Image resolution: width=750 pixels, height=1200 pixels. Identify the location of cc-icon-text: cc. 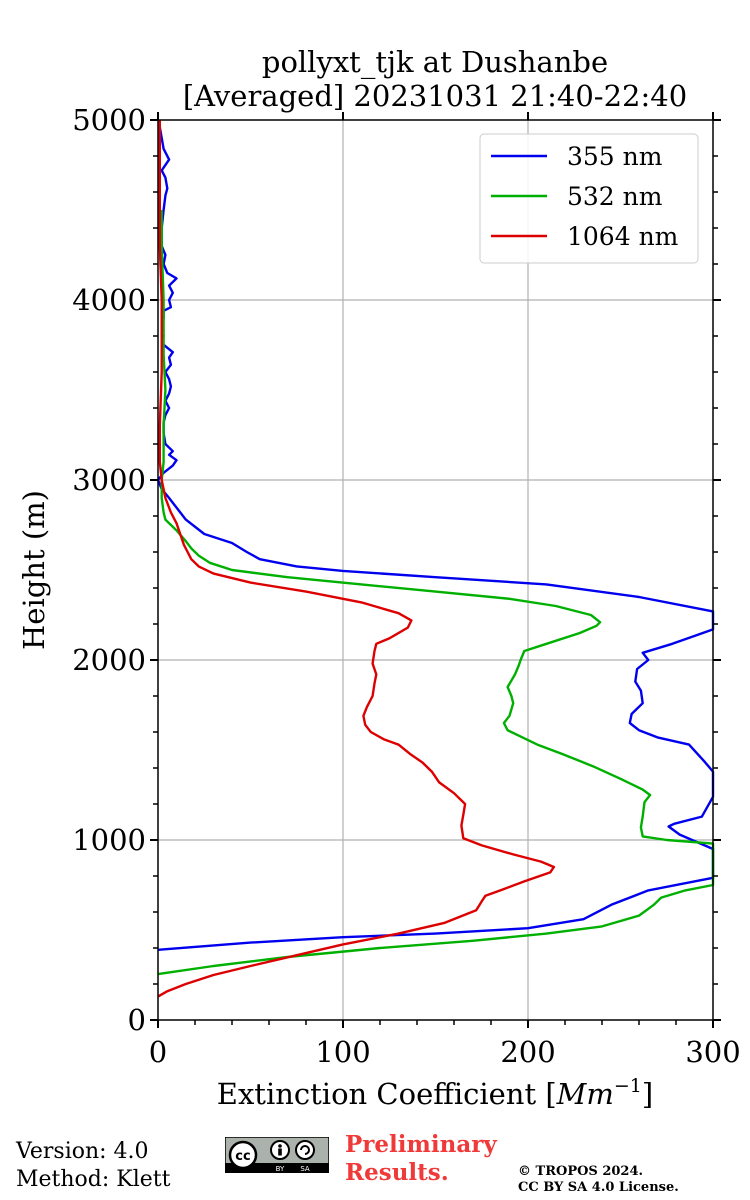
(242, 1156).